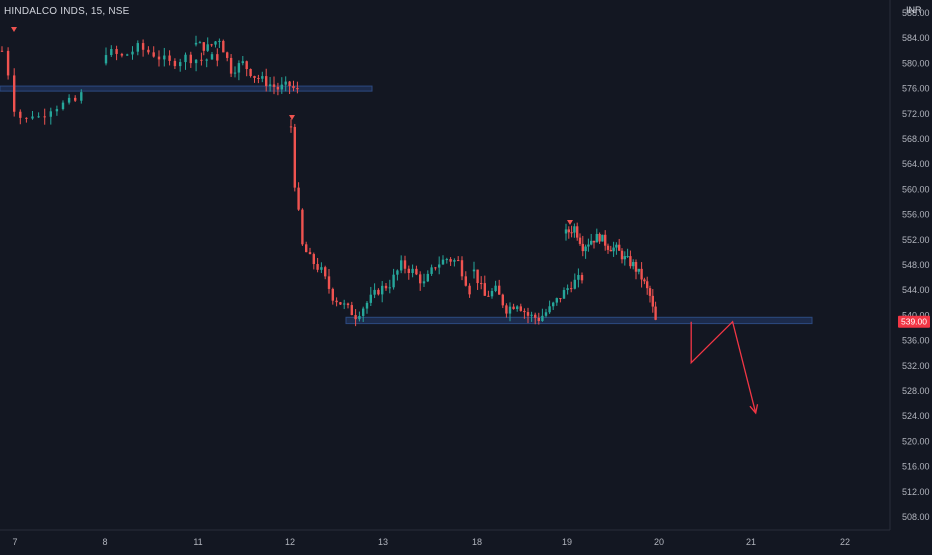 This screenshot has height=555, width=932. I want to click on time-tick-label: 8, so click(104, 542).